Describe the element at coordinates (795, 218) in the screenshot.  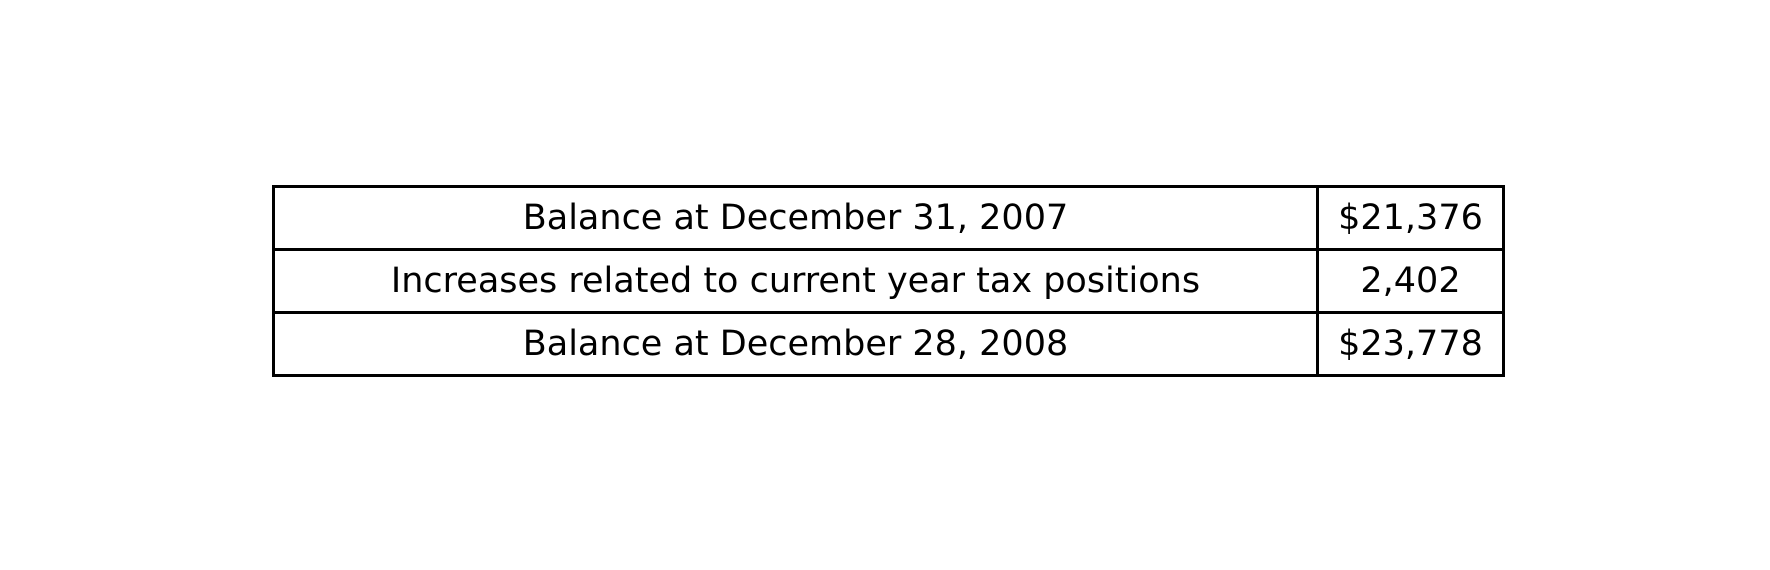
I see `row-label: Balance at December 31, 2007` at that location.